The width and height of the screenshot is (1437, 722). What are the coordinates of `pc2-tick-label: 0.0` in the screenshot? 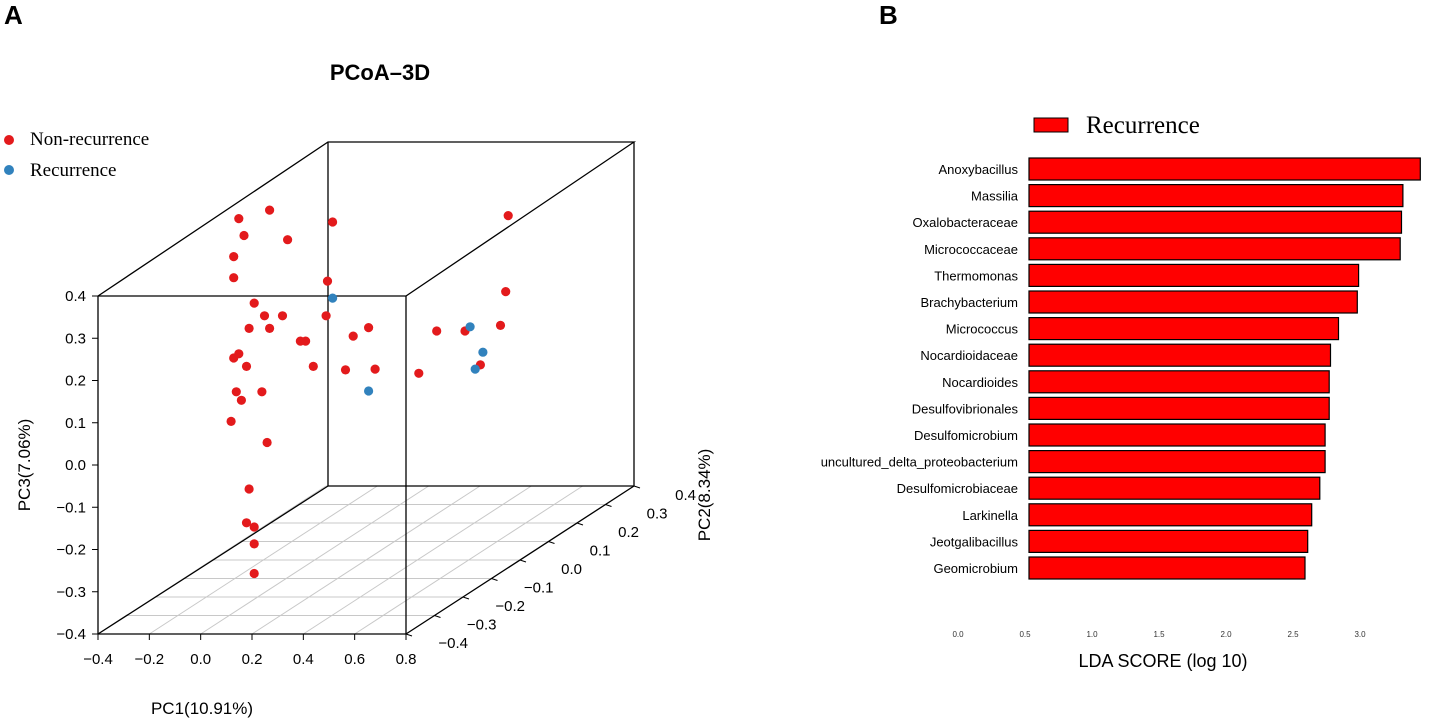 It's located at (571, 569).